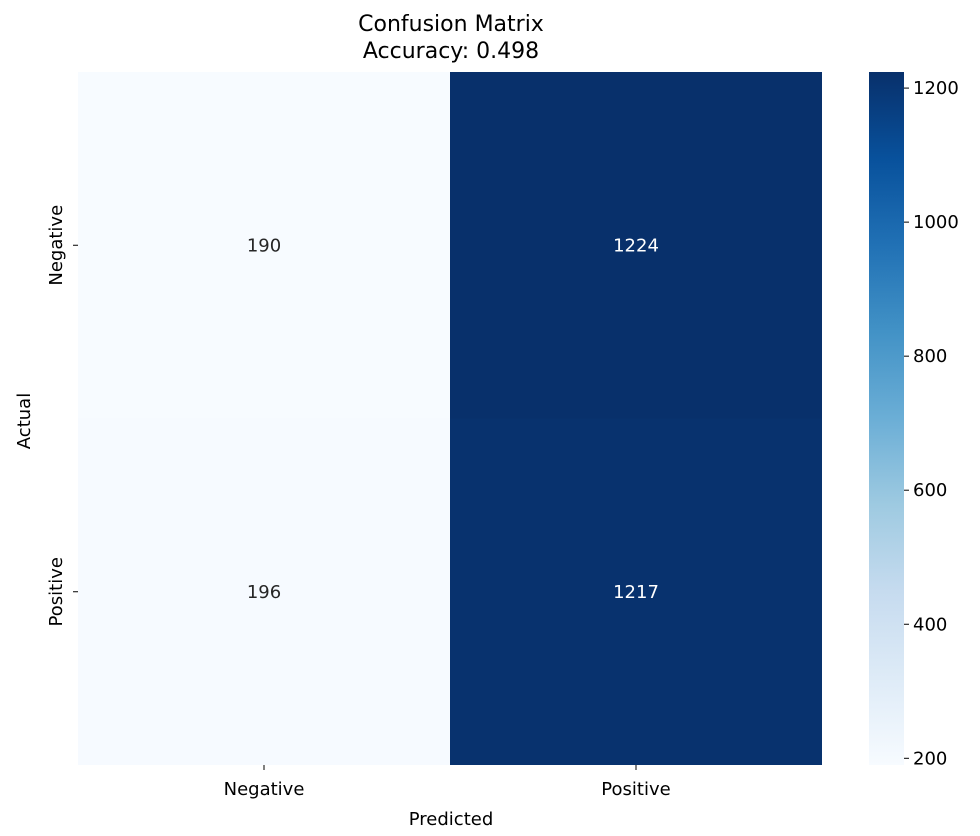 The width and height of the screenshot is (980, 836). What do you see at coordinates (264, 789) in the screenshot?
I see `x-tick-label: Negative` at bounding box center [264, 789].